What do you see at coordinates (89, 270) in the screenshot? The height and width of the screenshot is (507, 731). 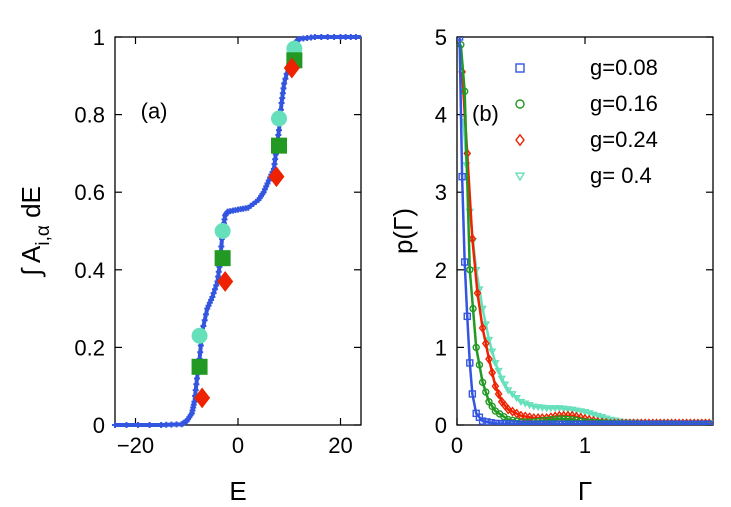 I see `a-ytick-label: 0.4` at bounding box center [89, 270].